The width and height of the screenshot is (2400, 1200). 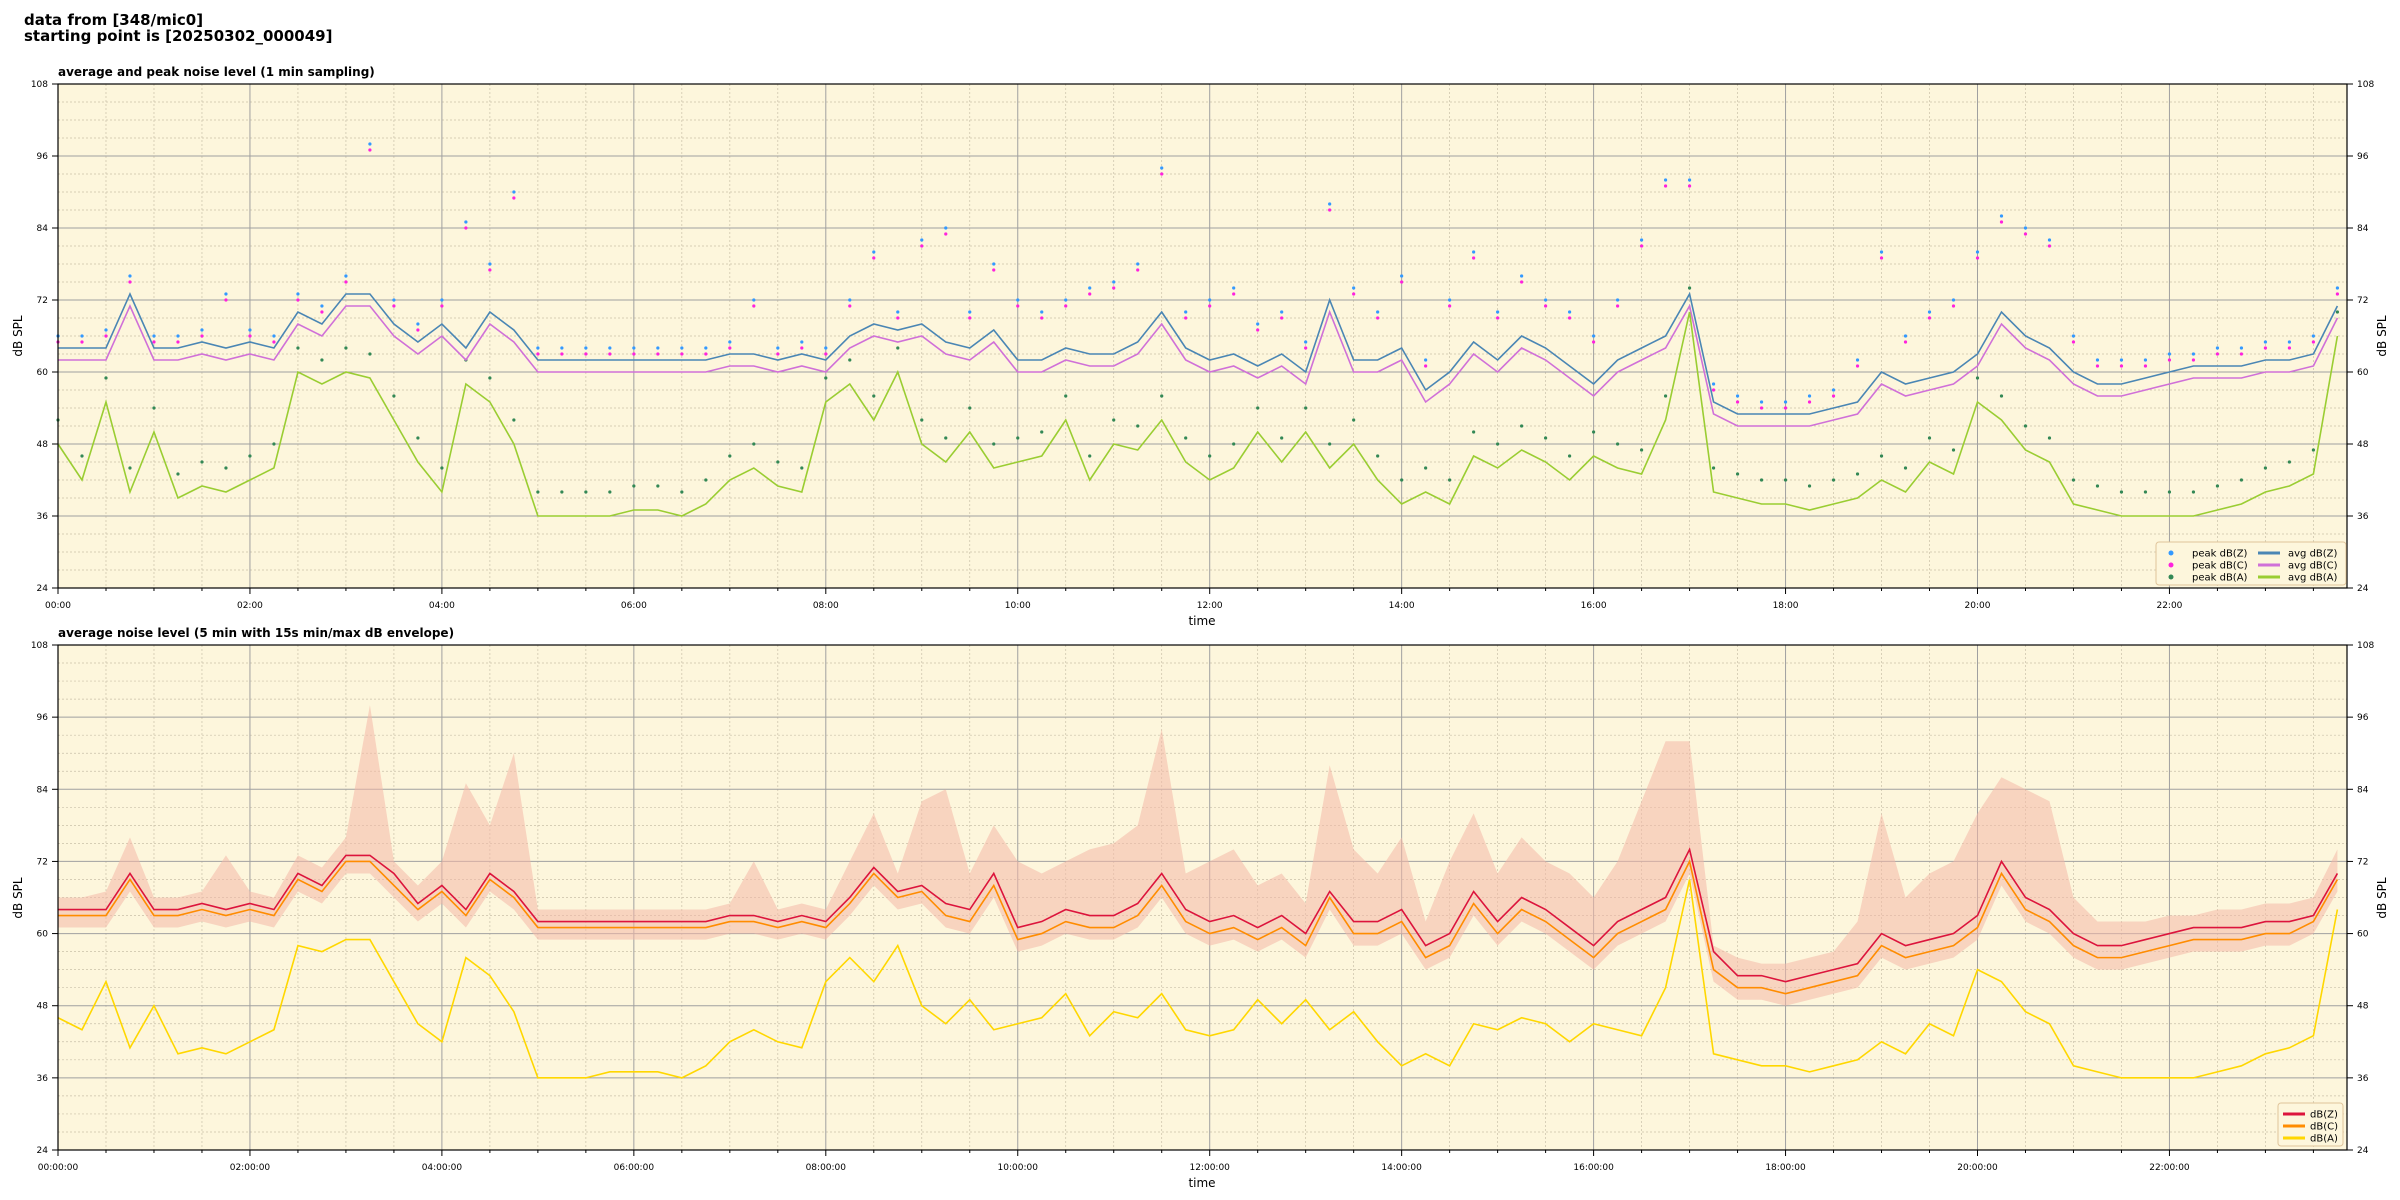 What do you see at coordinates (2363, 589) in the screenshot?
I see `chart1-ytick-label-right: 24` at bounding box center [2363, 589].